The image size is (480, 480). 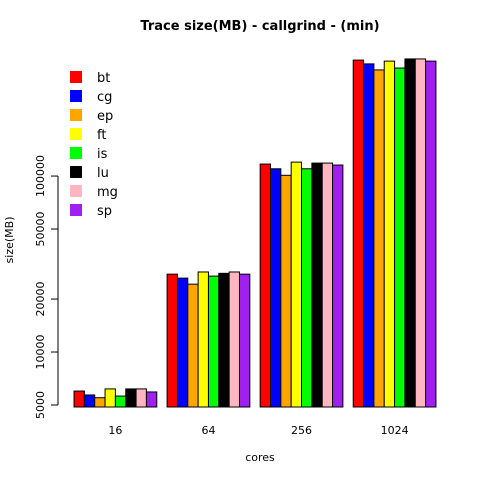 What do you see at coordinates (101, 135) in the screenshot?
I see `legend-label: ft` at bounding box center [101, 135].